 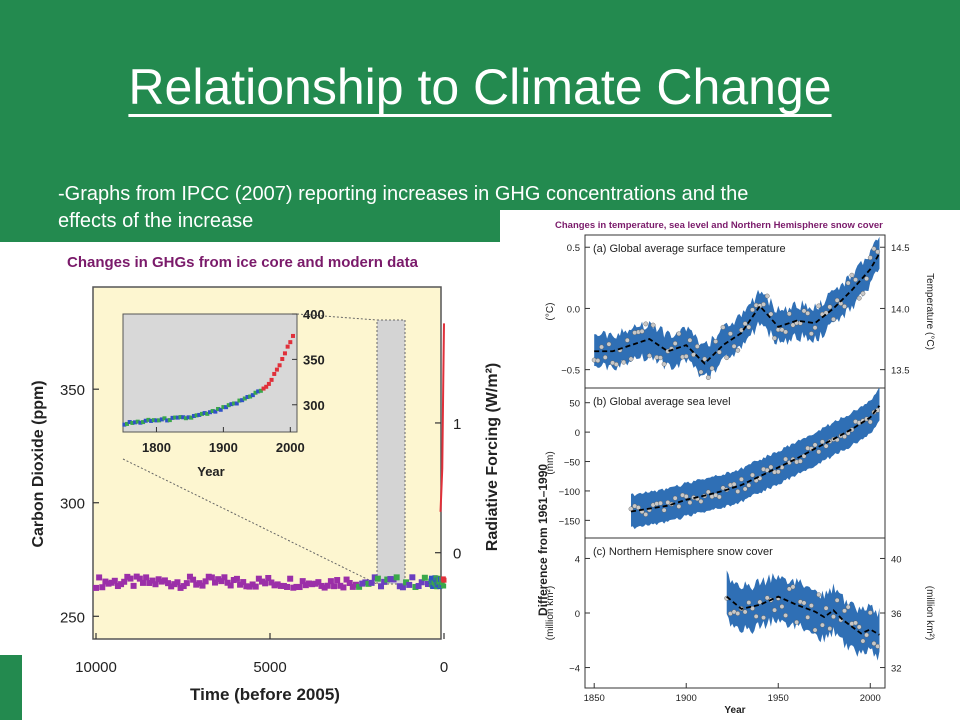 What do you see at coordinates (96, 667) in the screenshot?
I see `x-tick-label-0: 10000` at bounding box center [96, 667].